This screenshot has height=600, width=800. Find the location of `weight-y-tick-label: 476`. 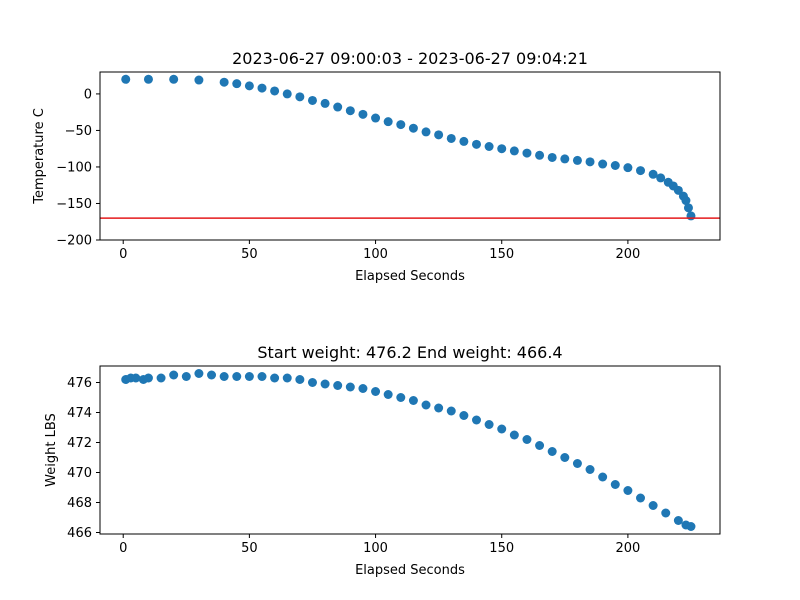

weight-y-tick-label: 476 is located at coordinates (79, 383).